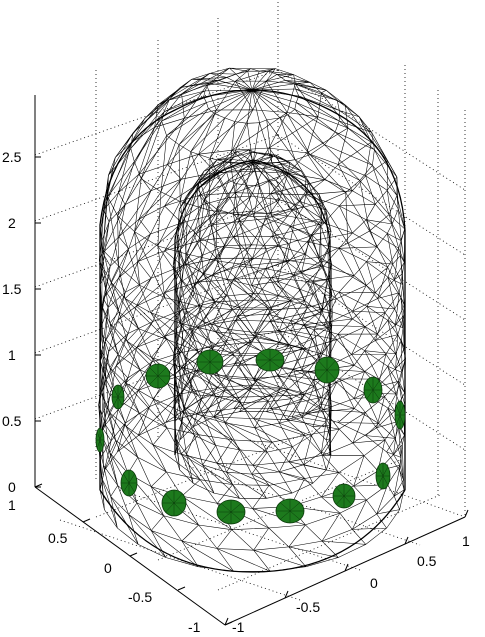 The image size is (485, 637). What do you see at coordinates (12, 289) in the screenshot?
I see `z-tick-label: 1.5` at bounding box center [12, 289].